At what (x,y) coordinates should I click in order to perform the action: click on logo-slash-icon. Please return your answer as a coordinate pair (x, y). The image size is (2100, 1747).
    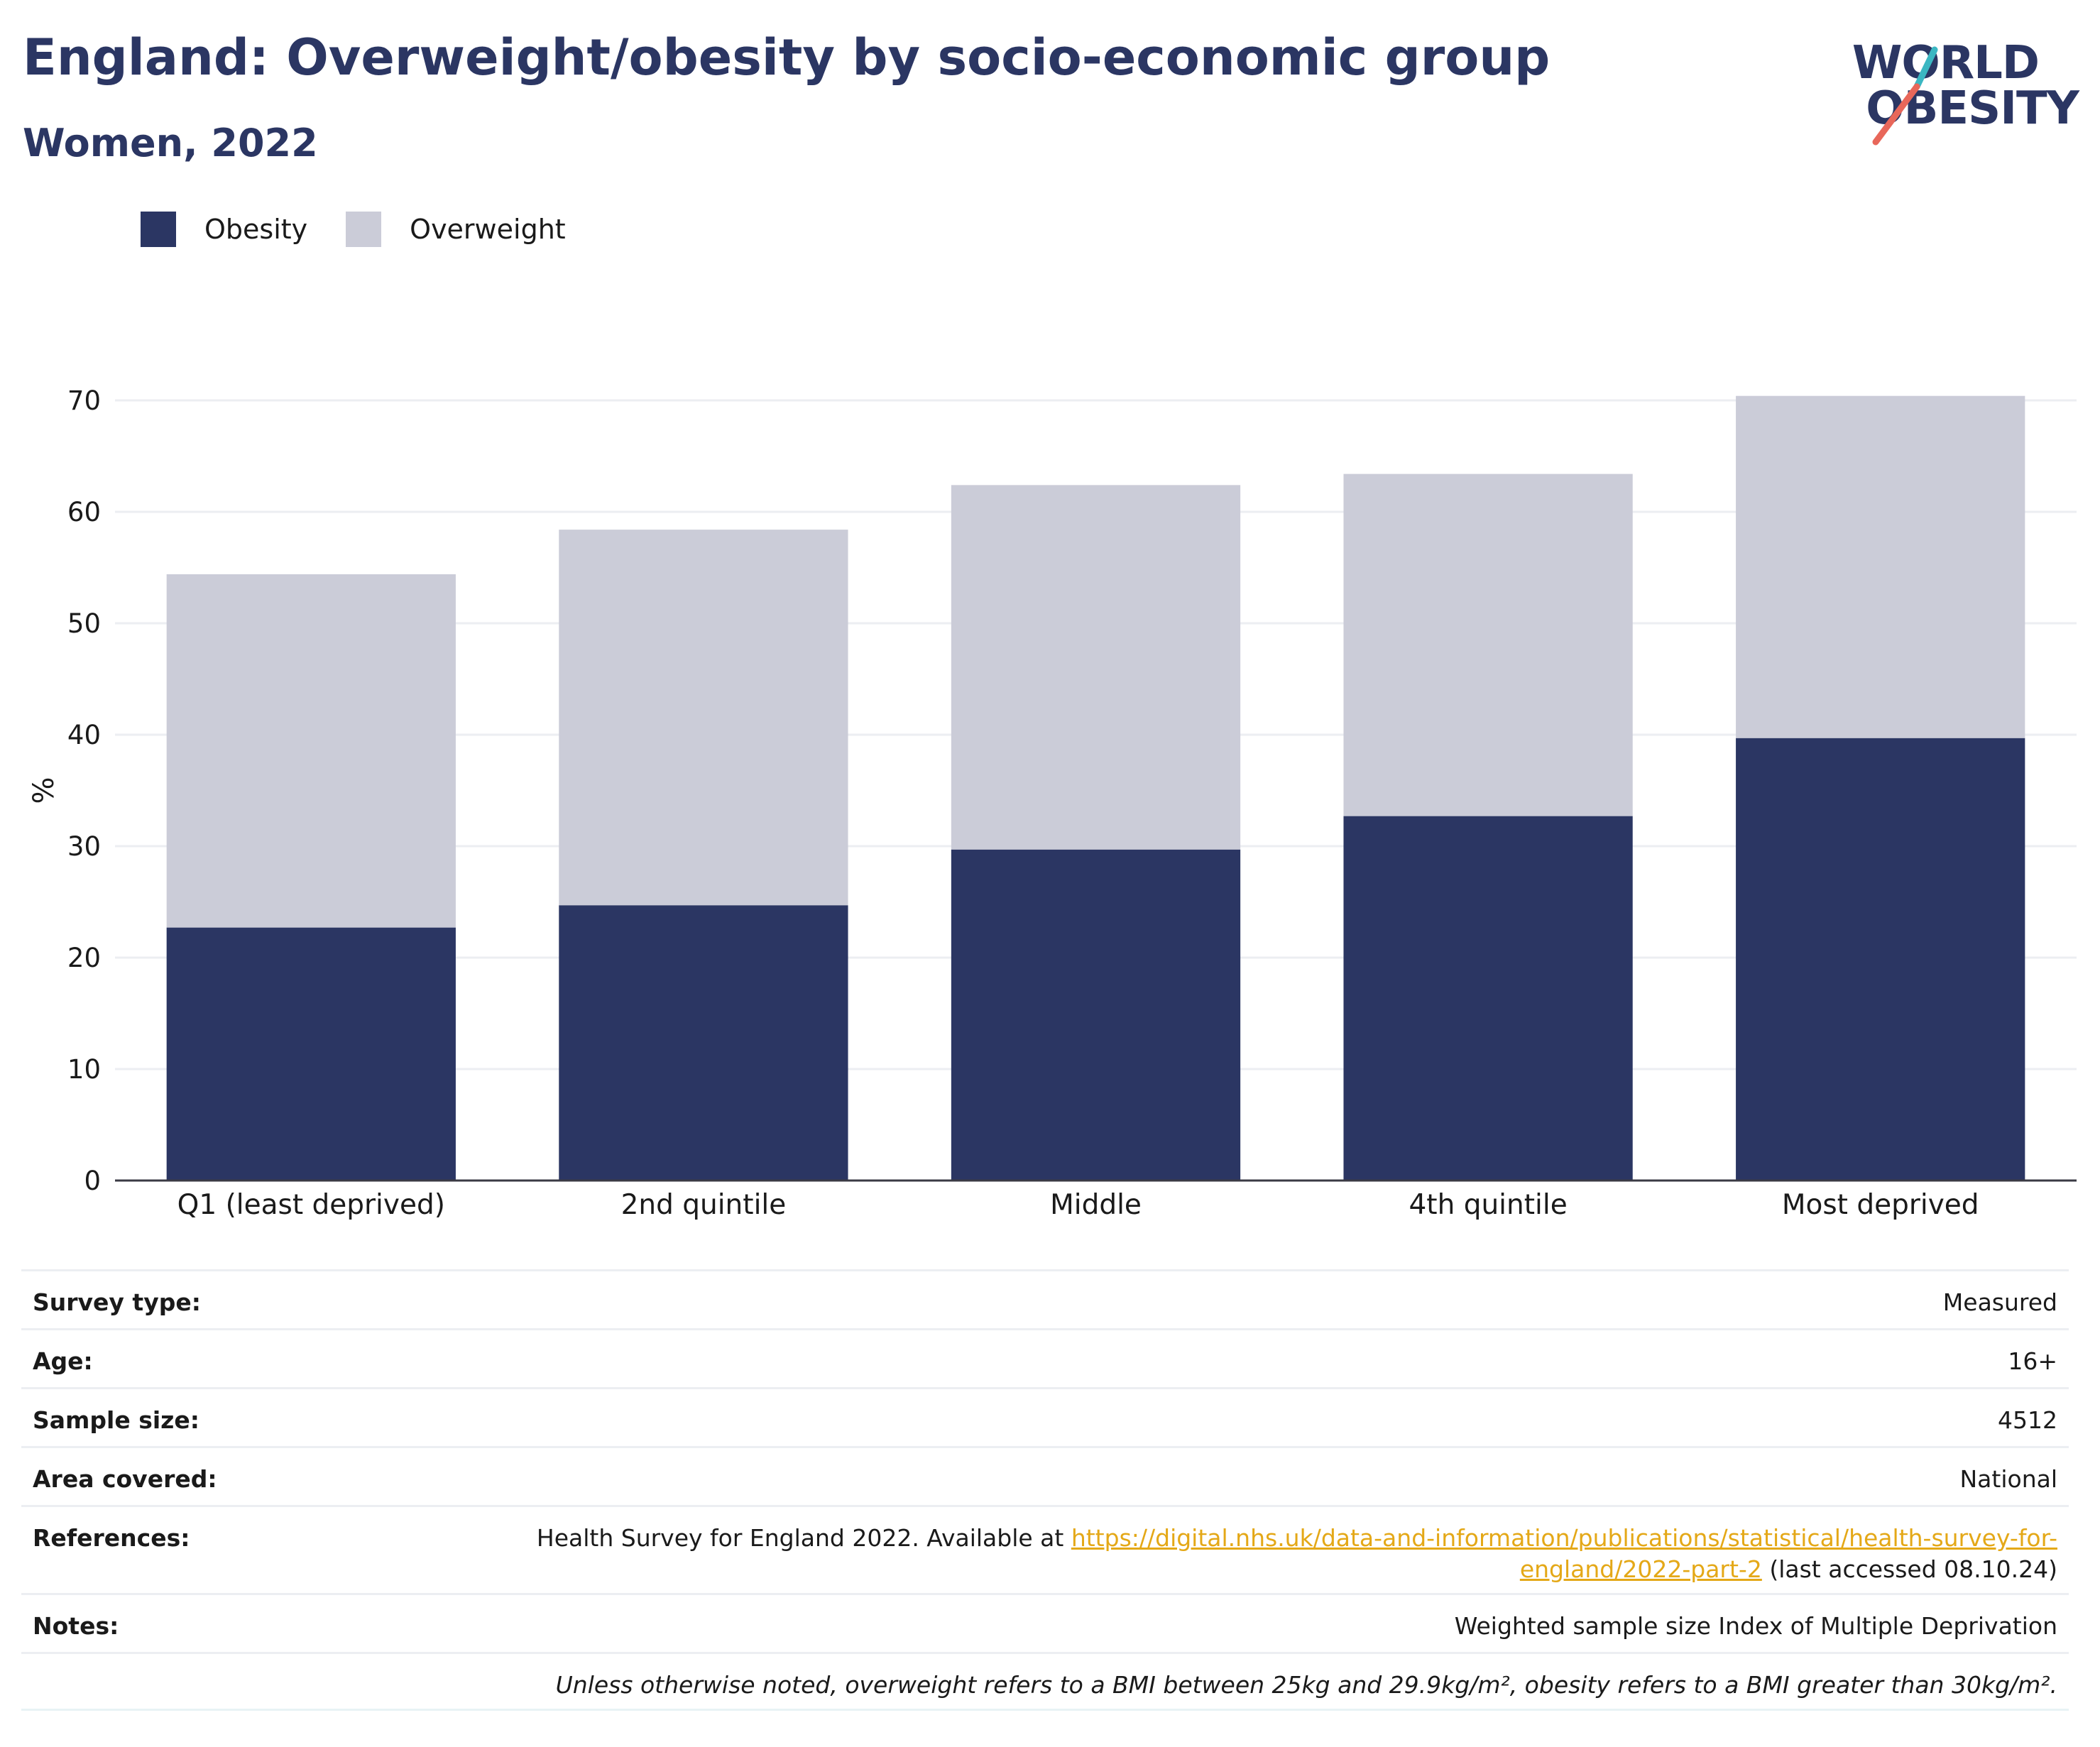
    Looking at the image, I should click on (1905, 96).